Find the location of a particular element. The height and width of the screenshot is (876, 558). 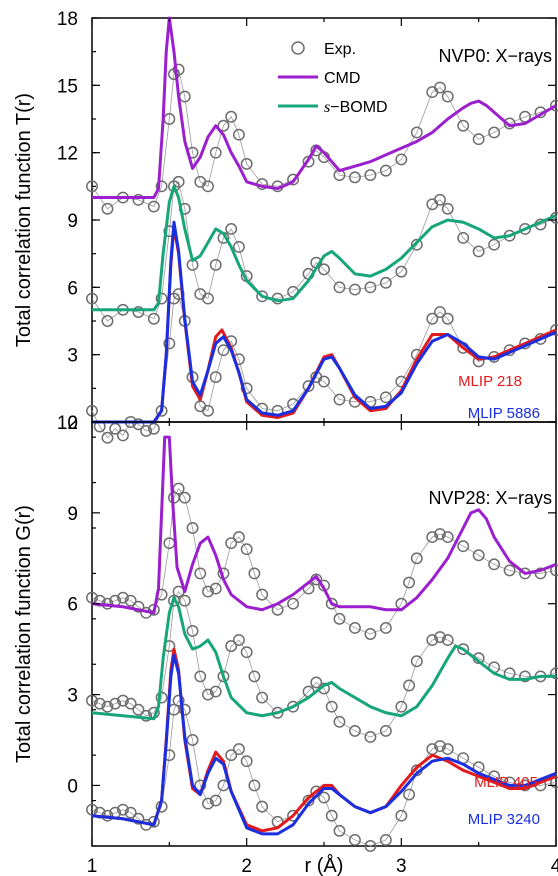

panel-annotation-top: NVP0: X−rays is located at coordinates (495, 56).